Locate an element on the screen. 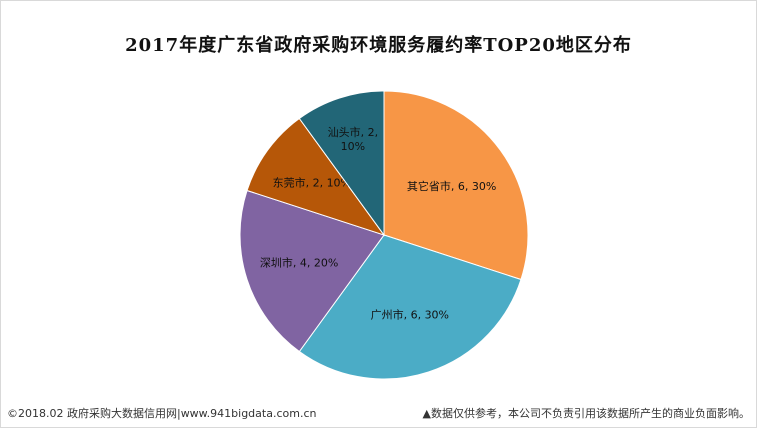 The image size is (757, 428). pie-label-4: 汕头市, 2, 10% is located at coordinates (353, 139).